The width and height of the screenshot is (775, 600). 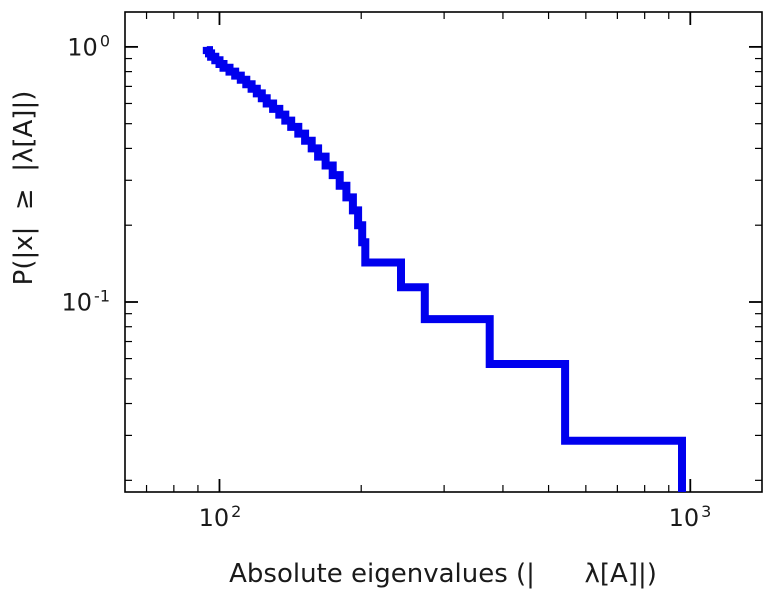 What do you see at coordinates (104, 41) in the screenshot?
I see `y-tick-exponent: 0` at bounding box center [104, 41].